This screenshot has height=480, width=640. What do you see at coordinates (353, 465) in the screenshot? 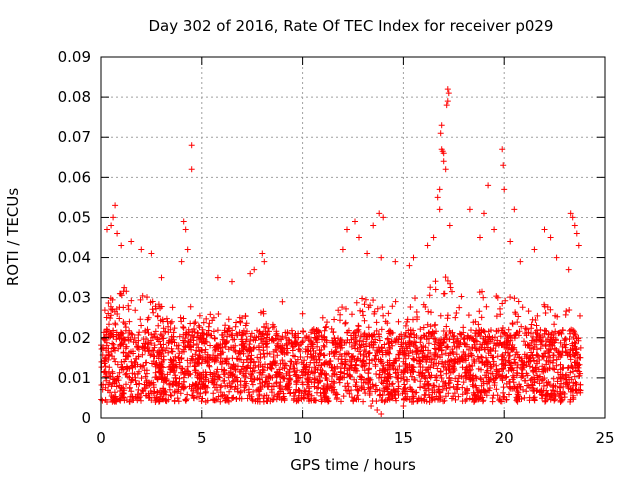
I see `x-axis-label: GPS time / hours` at bounding box center [353, 465].